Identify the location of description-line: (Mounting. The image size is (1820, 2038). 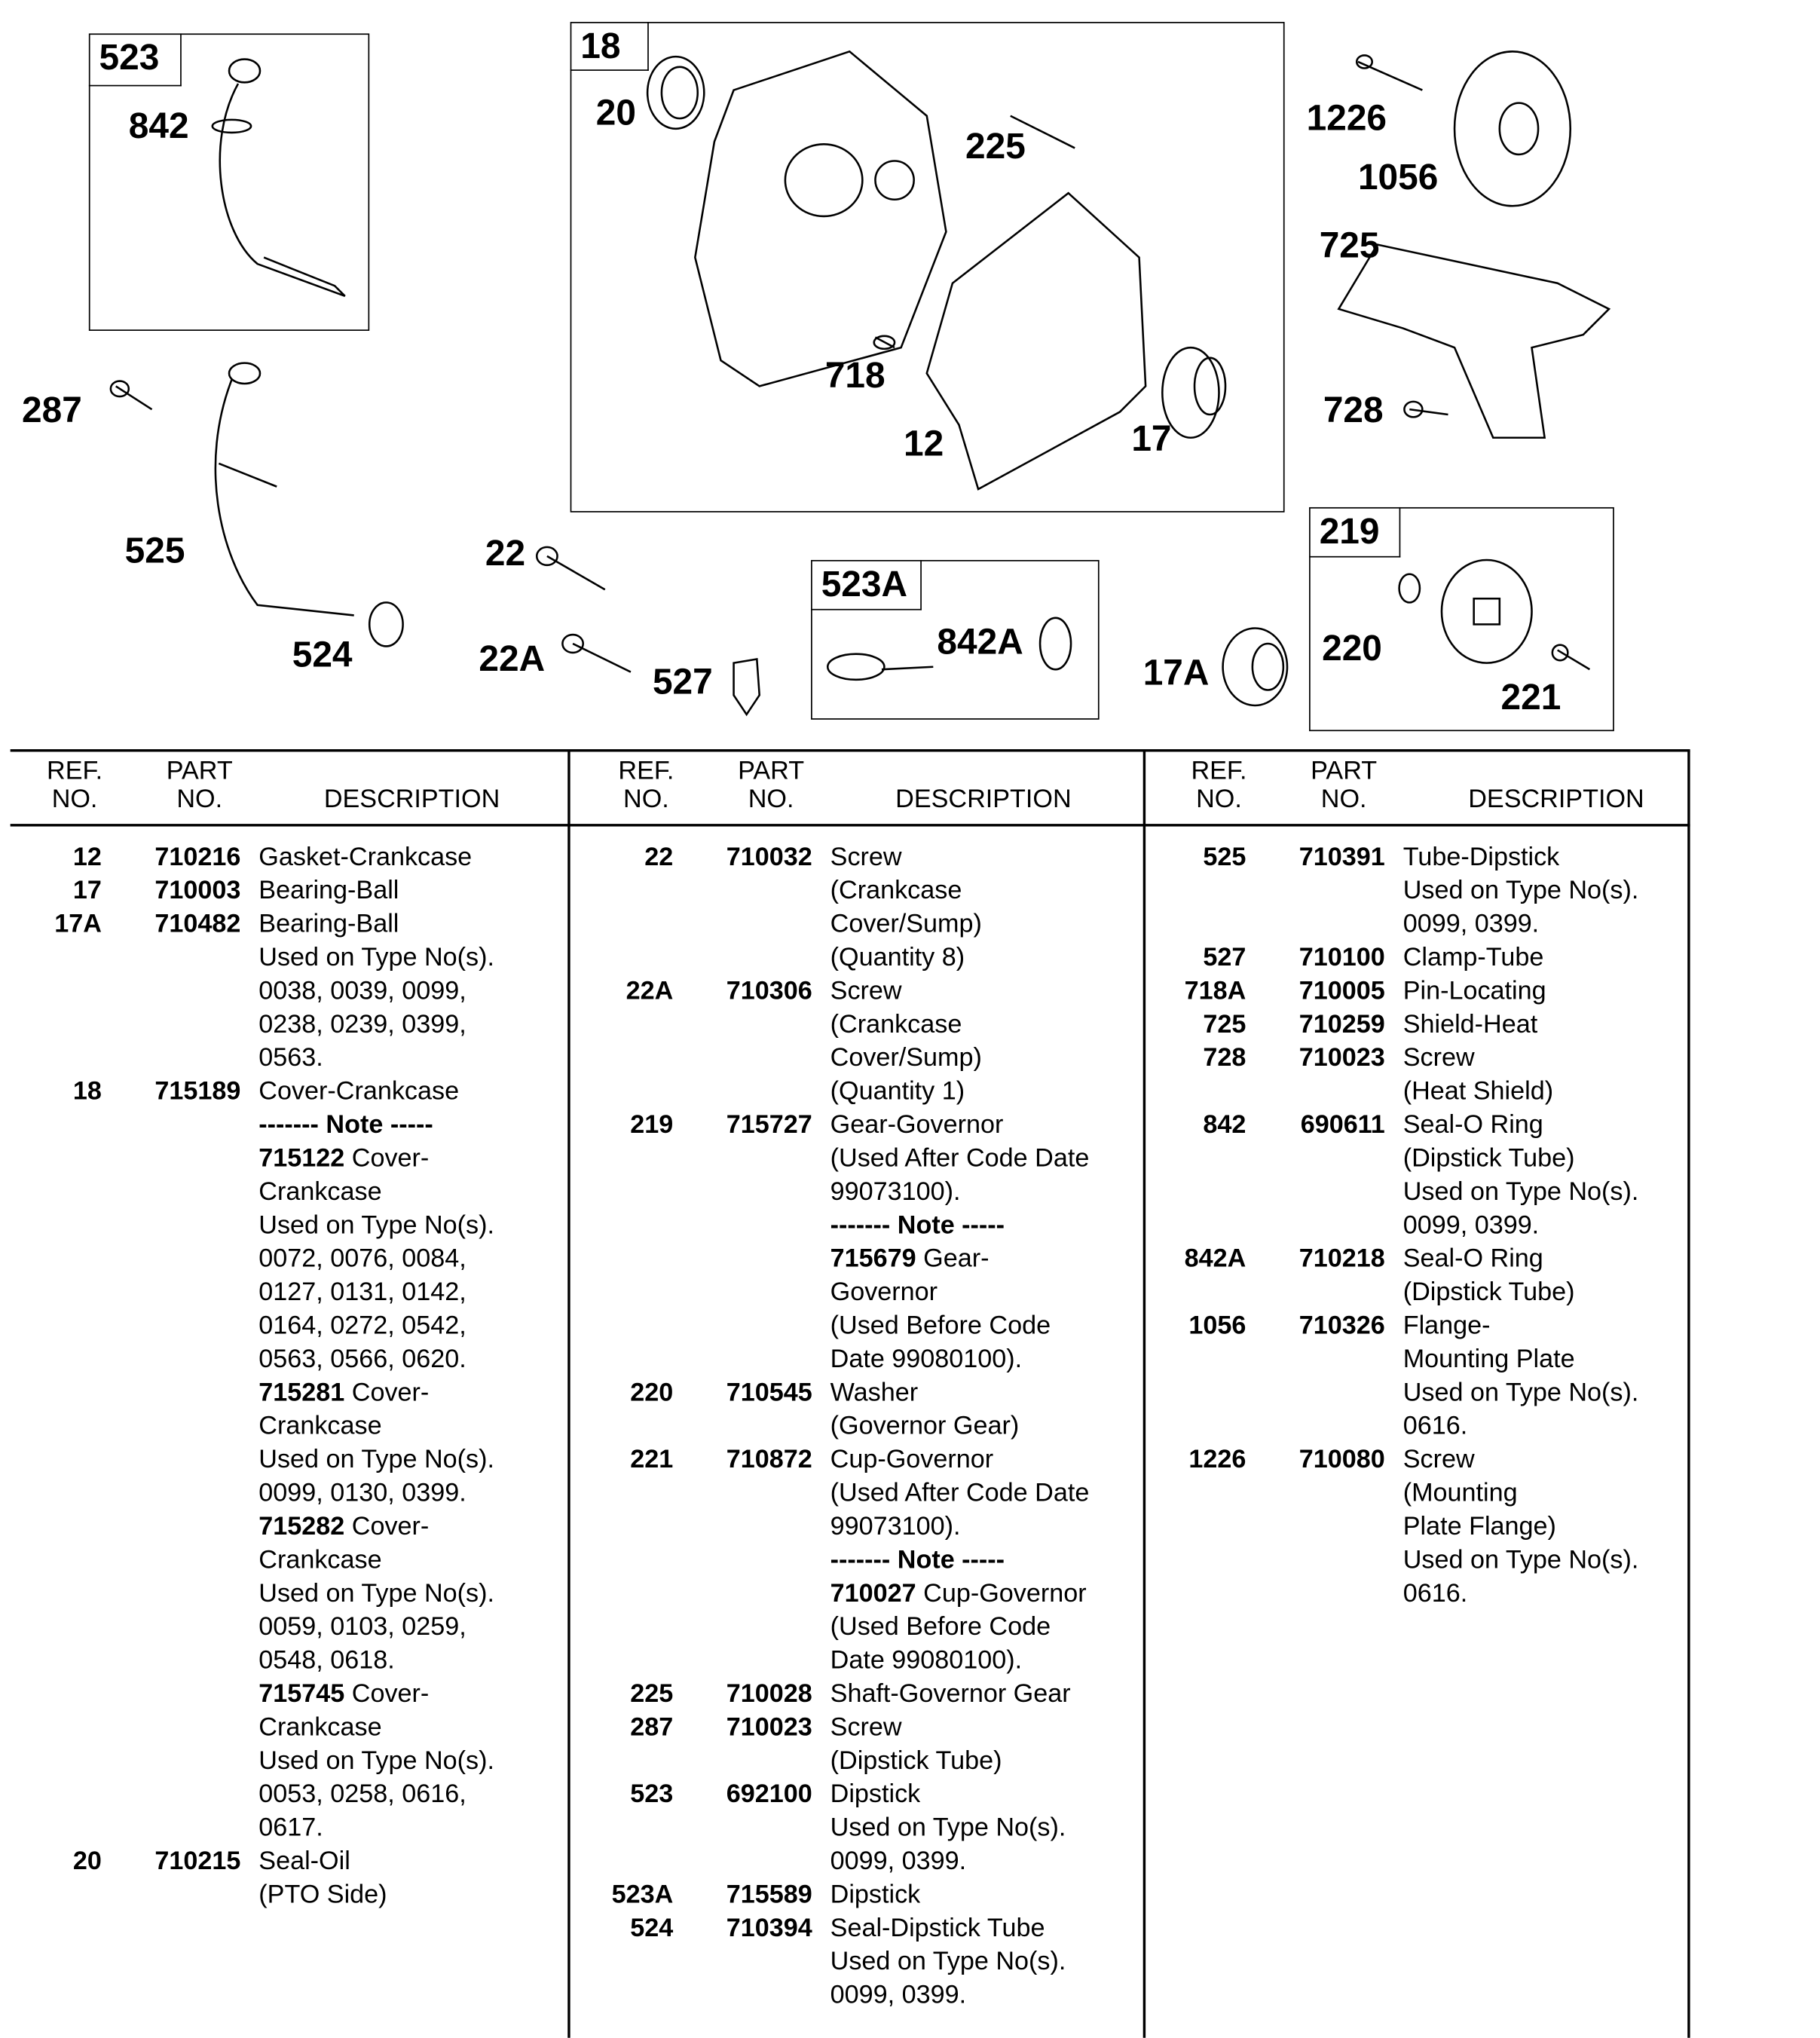
(1460, 1494).